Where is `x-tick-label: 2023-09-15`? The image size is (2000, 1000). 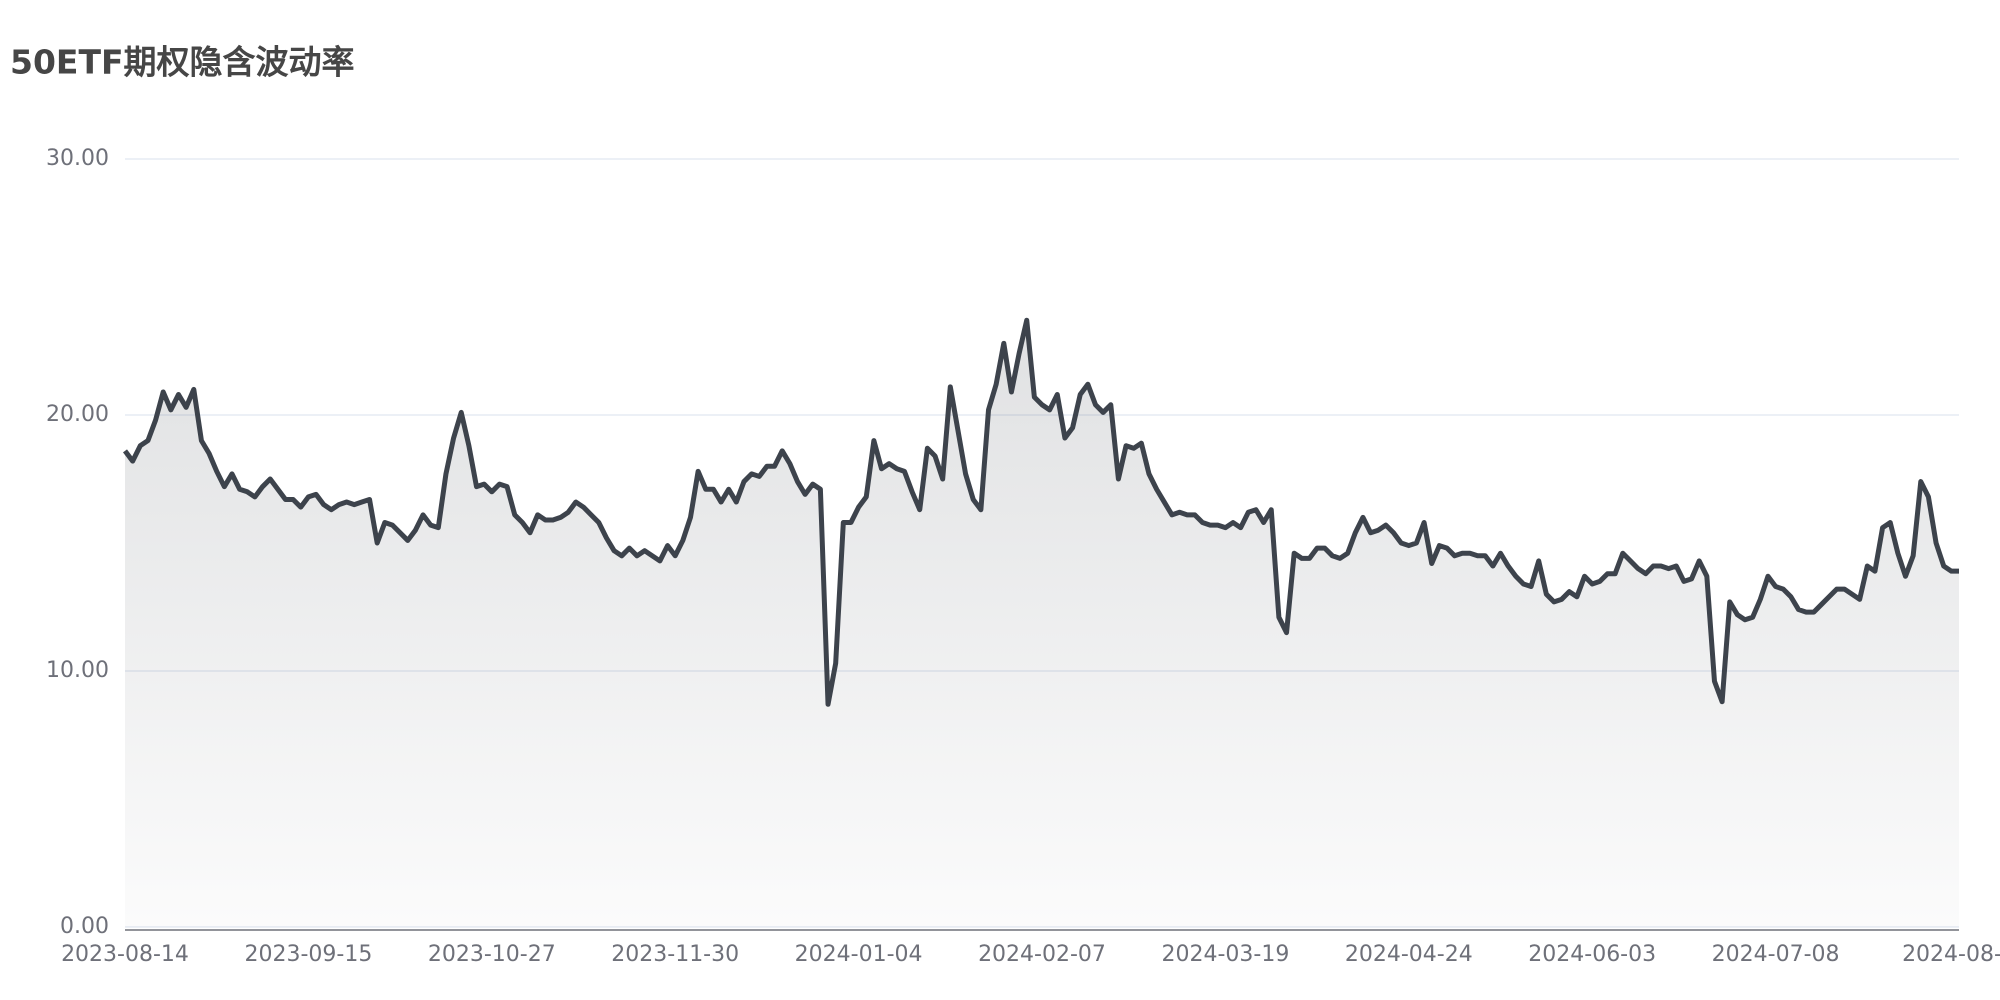 x-tick-label: 2023-09-15 is located at coordinates (308, 954).